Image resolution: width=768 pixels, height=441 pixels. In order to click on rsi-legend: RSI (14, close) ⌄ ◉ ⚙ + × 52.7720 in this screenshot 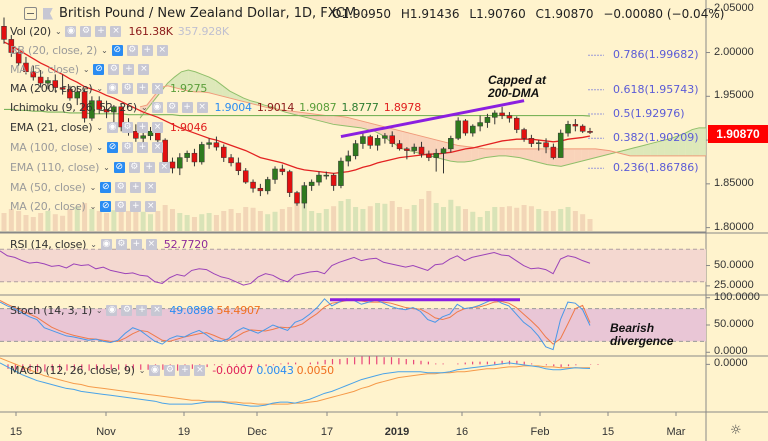, I will do `click(109, 244)`.